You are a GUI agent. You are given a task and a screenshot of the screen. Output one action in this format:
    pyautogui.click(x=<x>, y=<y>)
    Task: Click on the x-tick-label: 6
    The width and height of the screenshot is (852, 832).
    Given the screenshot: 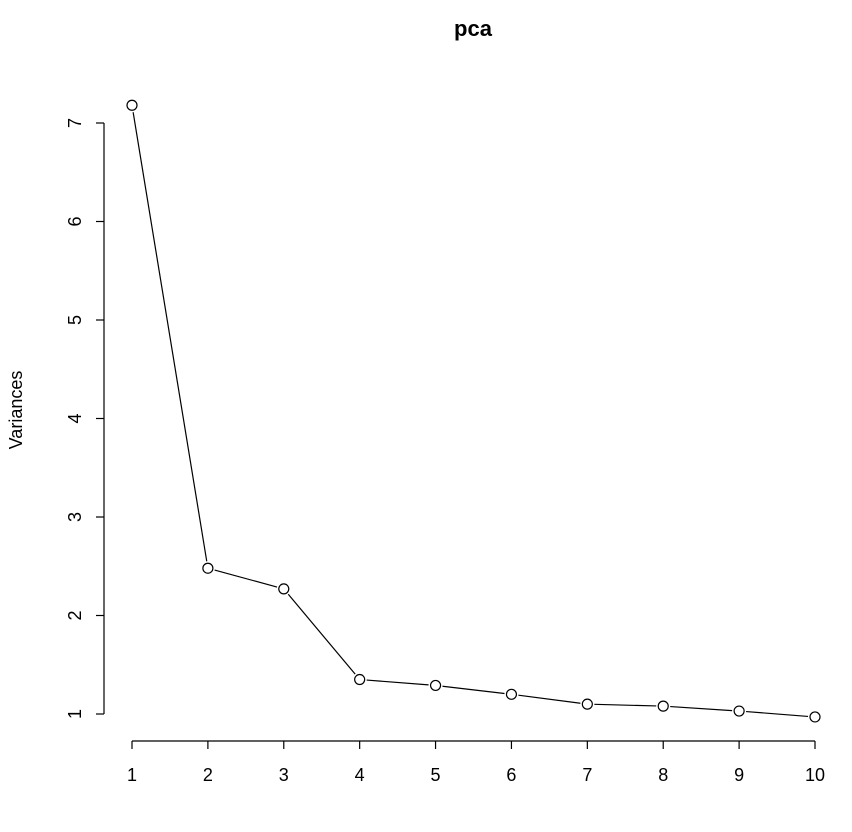 What is the action you would take?
    pyautogui.click(x=511, y=775)
    